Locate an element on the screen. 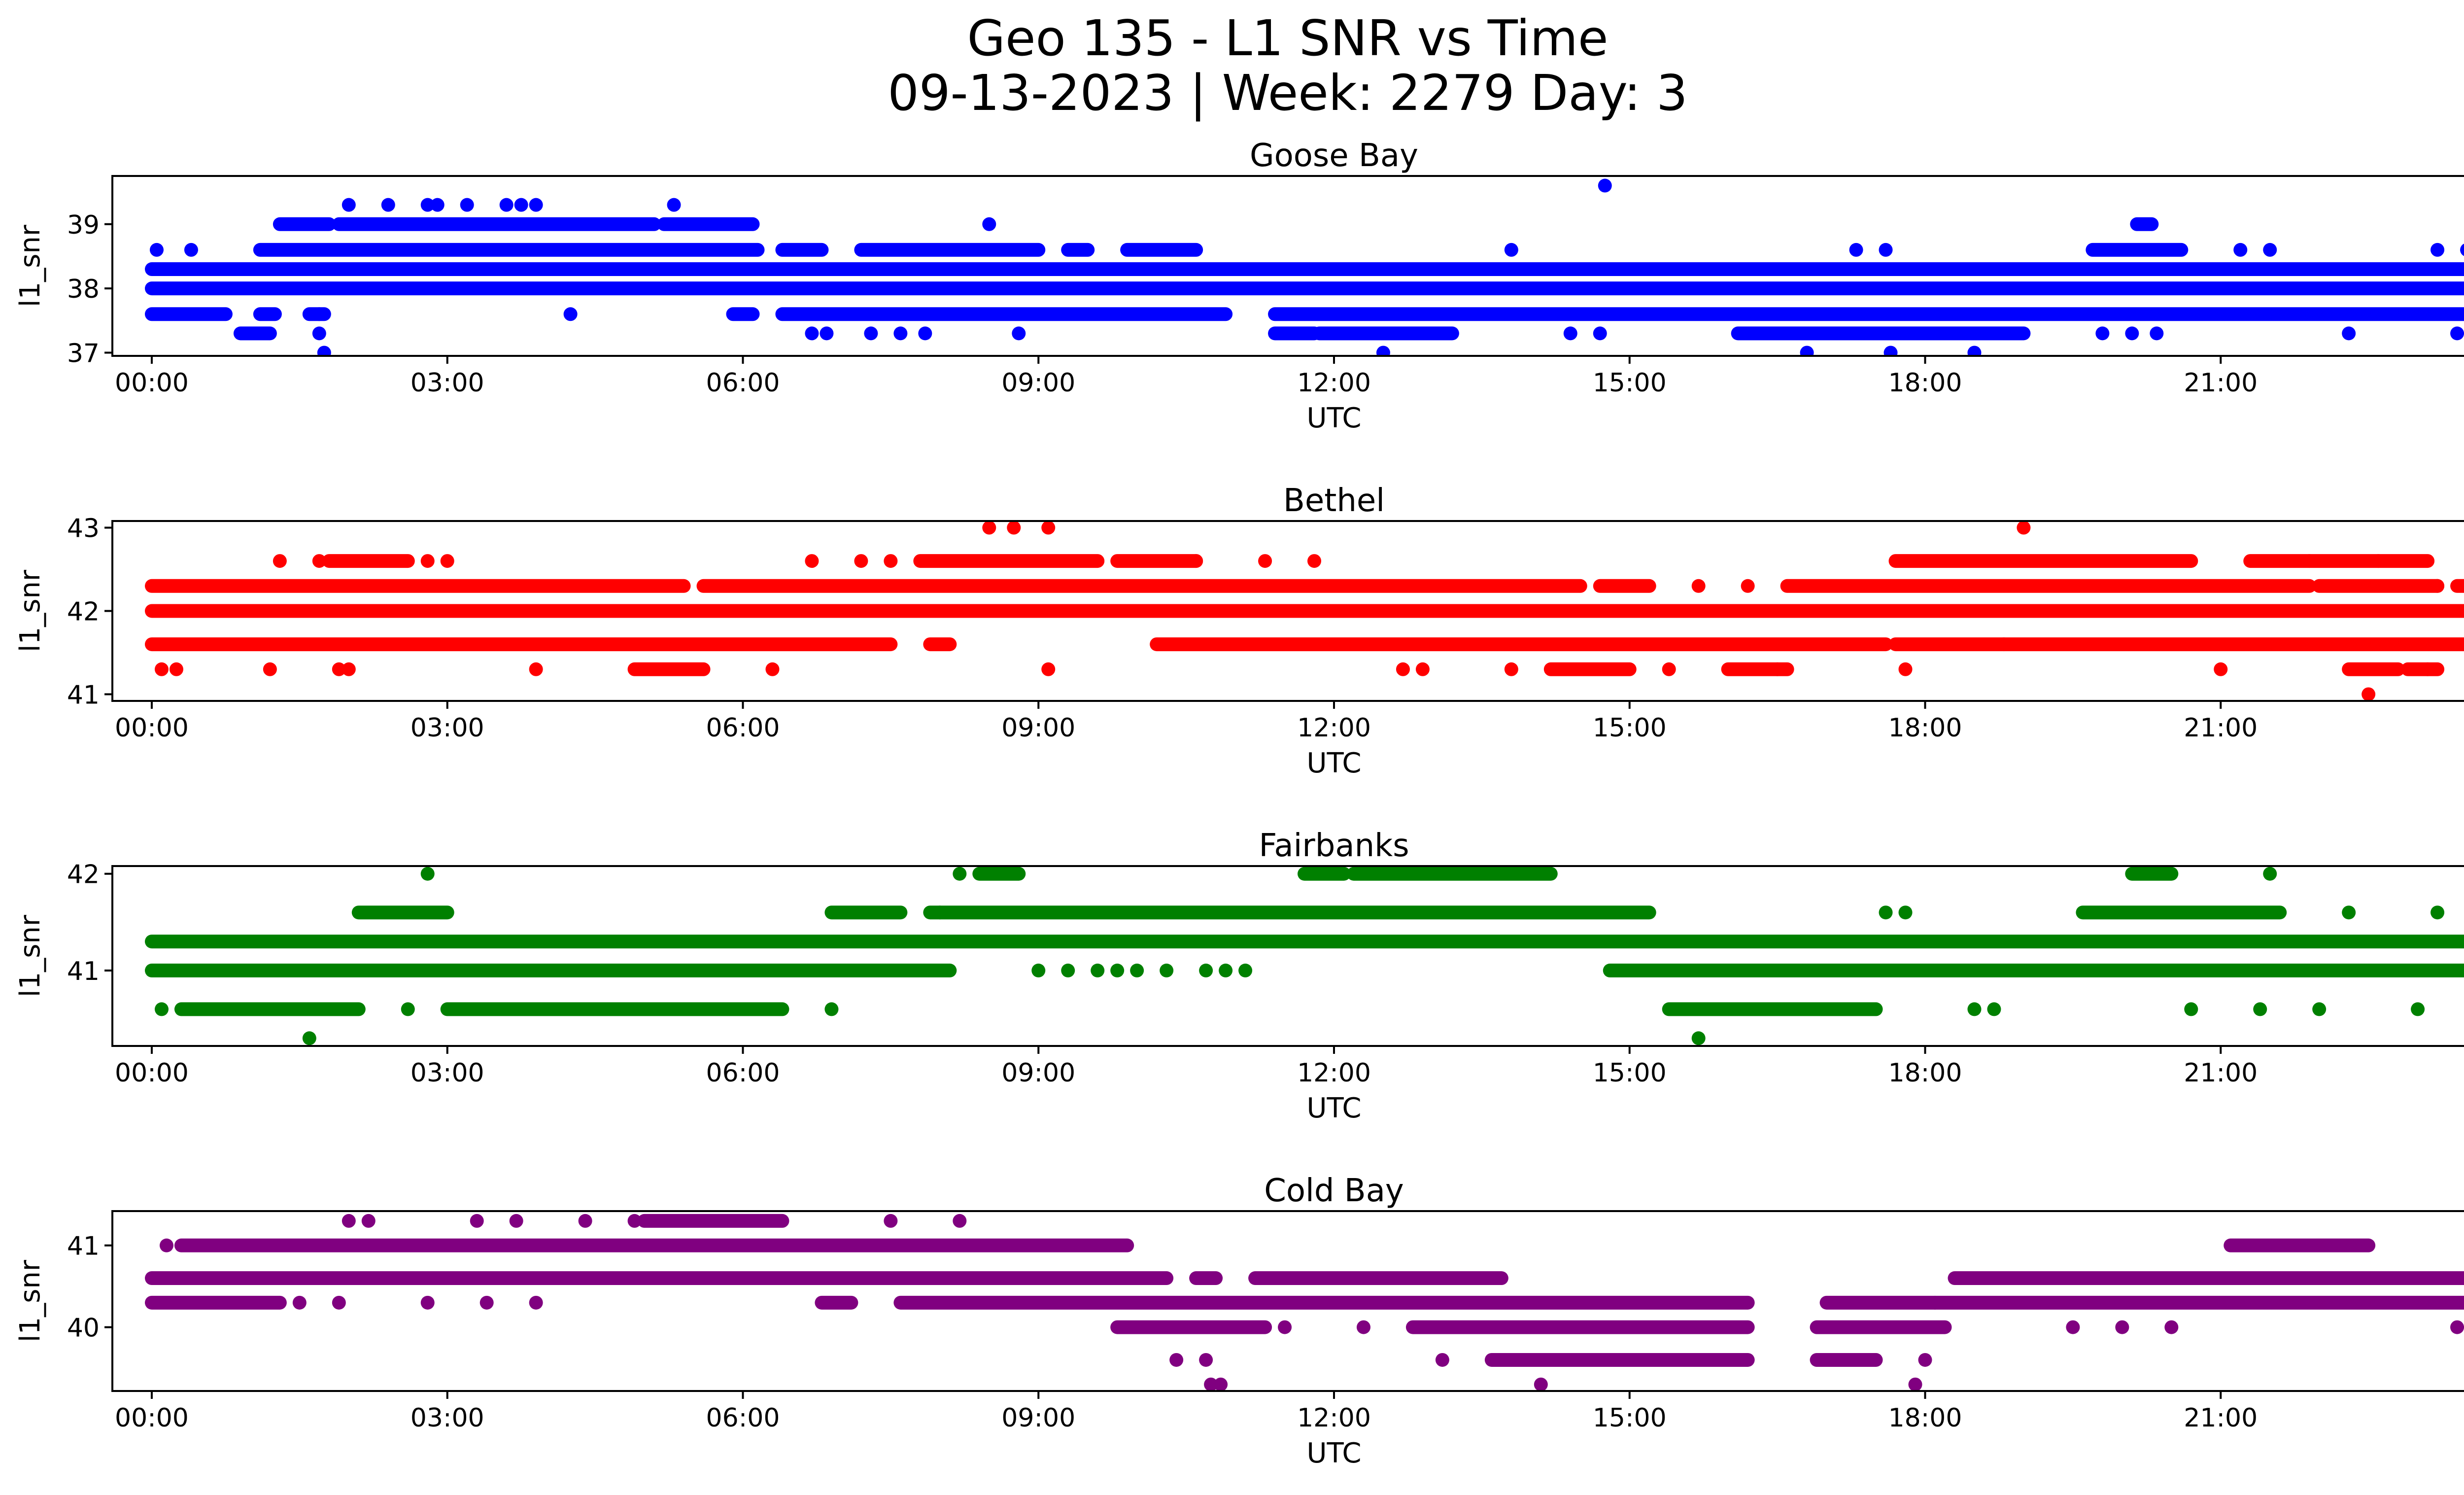 Image resolution: width=2464 pixels, height=1495 pixels. y-tick-label: 42 is located at coordinates (83, 875).